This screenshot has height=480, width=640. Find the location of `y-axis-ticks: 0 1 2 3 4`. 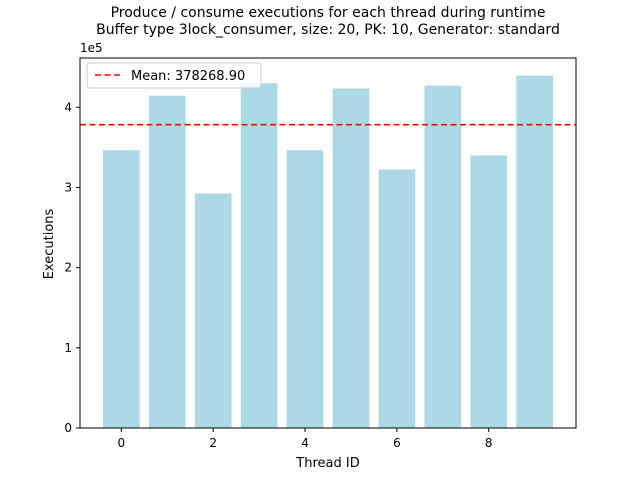

y-axis-ticks: 0 1 2 3 4 is located at coordinates (72, 267).